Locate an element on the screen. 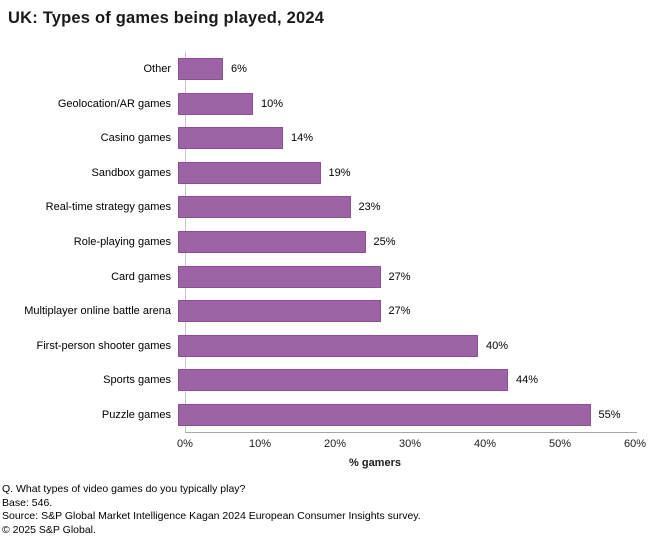 Image resolution: width=660 pixels, height=547 pixels. x-axis-line is located at coordinates (411, 432).